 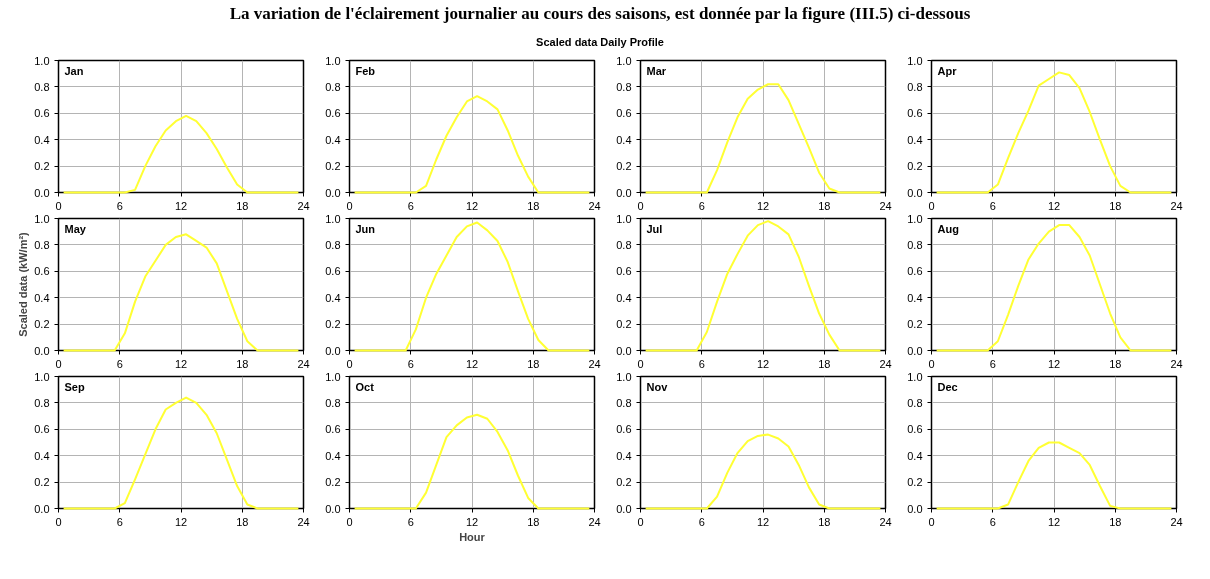 I want to click on text: La variation de l'éclairement journalier au cours des saisons, est donnée par la figure (III.5) ci-dessous, so click(x=600, y=13).